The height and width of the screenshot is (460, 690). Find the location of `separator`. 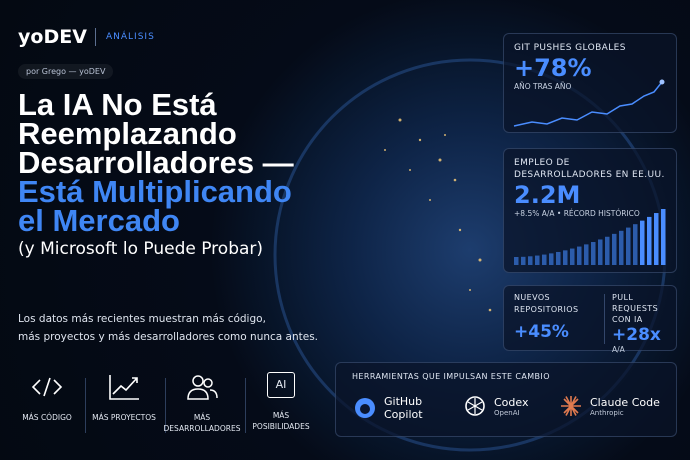

separator is located at coordinates (95, 37).